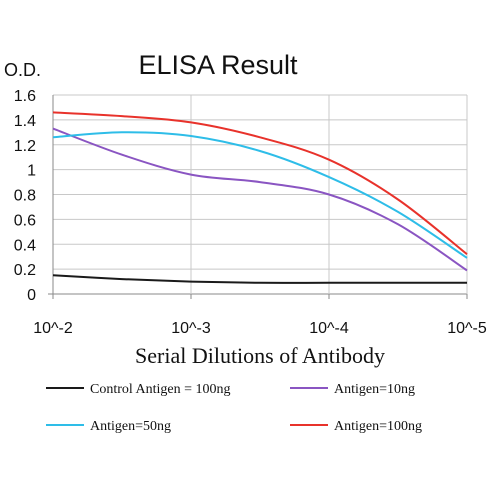 The width and height of the screenshot is (500, 500). Describe the element at coordinates (31, 295) in the screenshot. I see `y-tick-label: 0` at that location.